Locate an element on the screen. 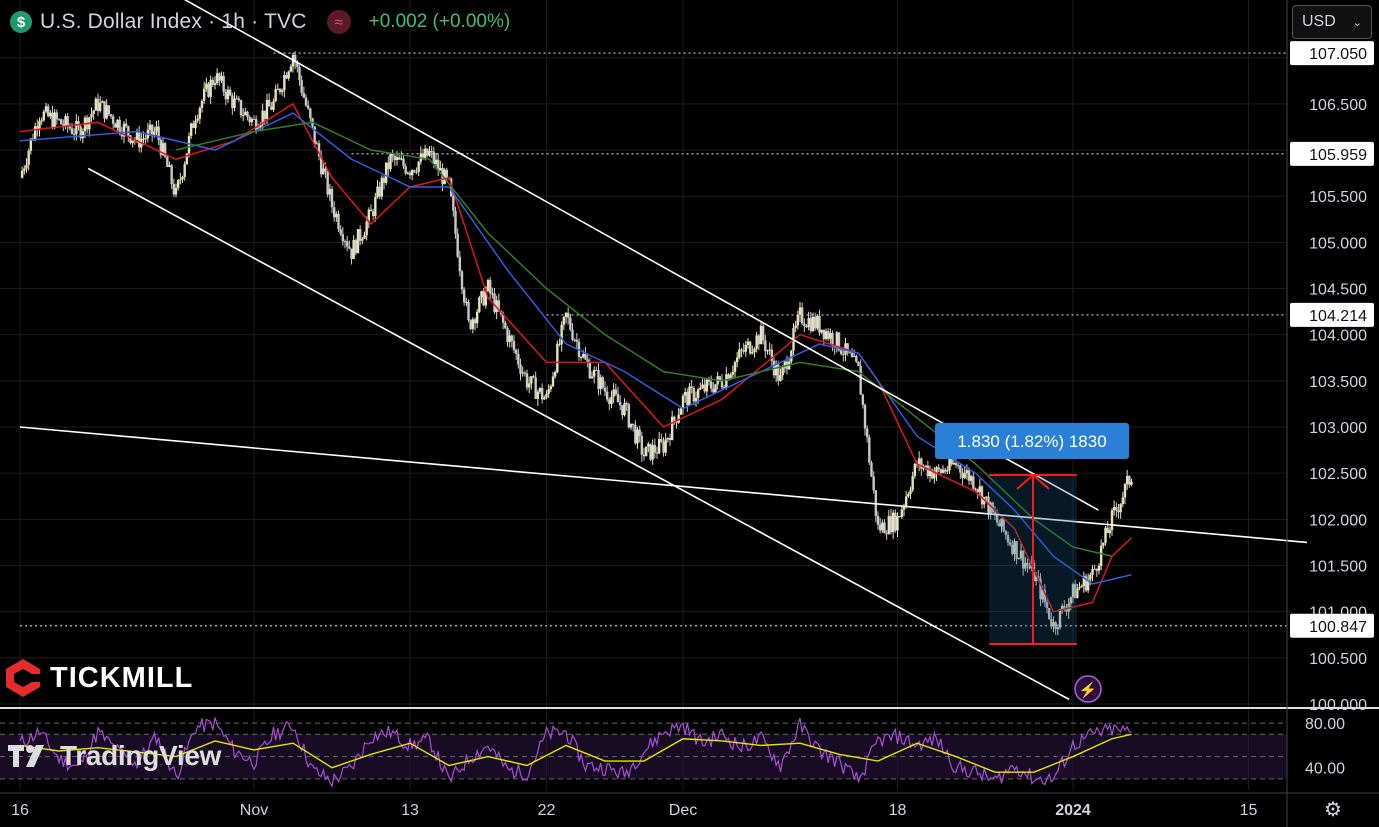 The height and width of the screenshot is (827, 1379). lightning-icon: ⚡ is located at coordinates (1088, 689).